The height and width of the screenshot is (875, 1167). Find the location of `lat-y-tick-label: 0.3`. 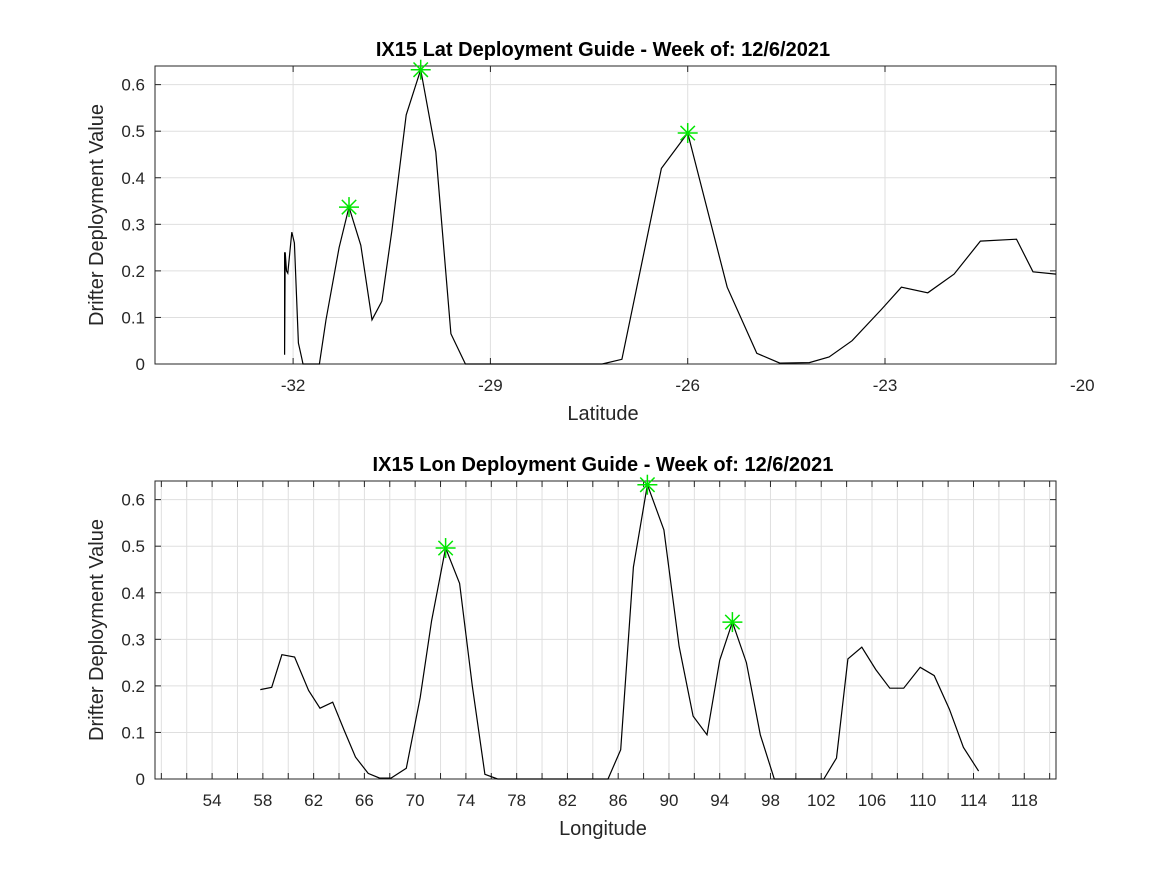

lat-y-tick-label: 0.3 is located at coordinates (133, 224).